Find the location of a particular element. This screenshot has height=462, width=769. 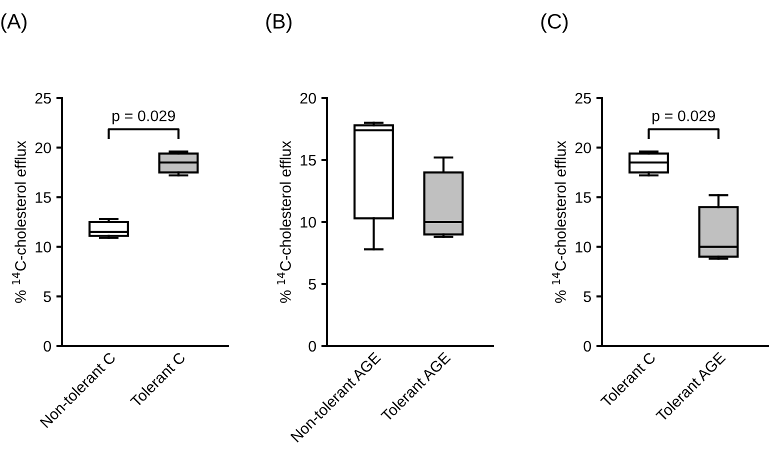

chart-title: (B) is located at coordinates (279, 23).